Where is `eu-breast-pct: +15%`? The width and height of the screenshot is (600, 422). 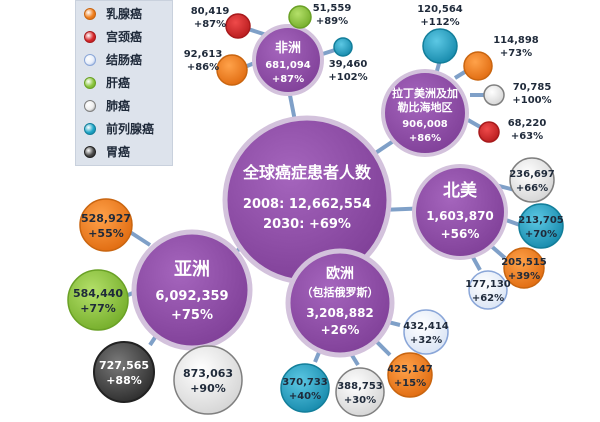 eu-breast-pct: +15% is located at coordinates (410, 383).